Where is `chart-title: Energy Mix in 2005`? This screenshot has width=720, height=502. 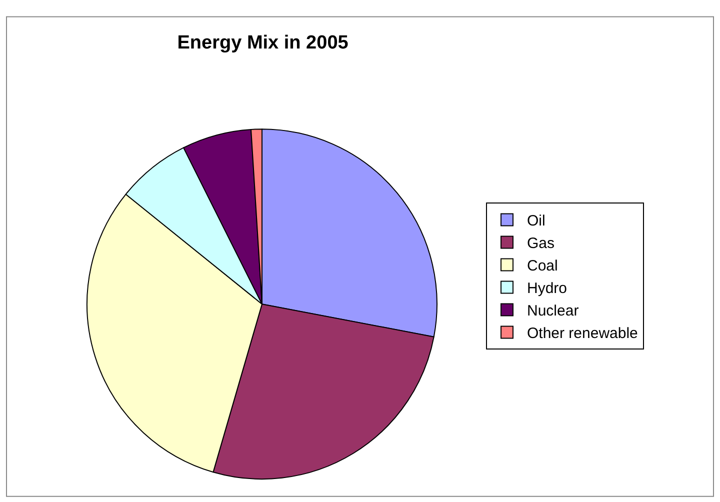 chart-title: Energy Mix in 2005 is located at coordinates (263, 43).